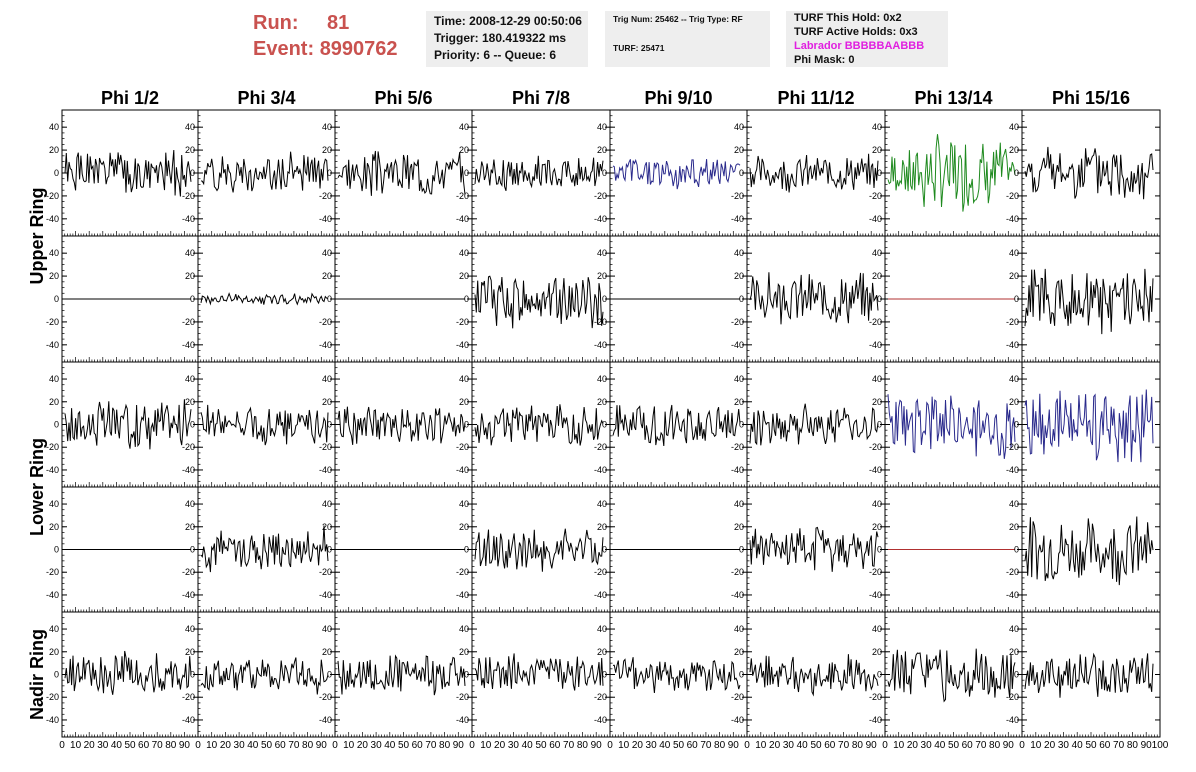 The image size is (1196, 772). What do you see at coordinates (1089, 426) in the screenshot?
I see `waveform-trace-r2-c7` at bounding box center [1089, 426].